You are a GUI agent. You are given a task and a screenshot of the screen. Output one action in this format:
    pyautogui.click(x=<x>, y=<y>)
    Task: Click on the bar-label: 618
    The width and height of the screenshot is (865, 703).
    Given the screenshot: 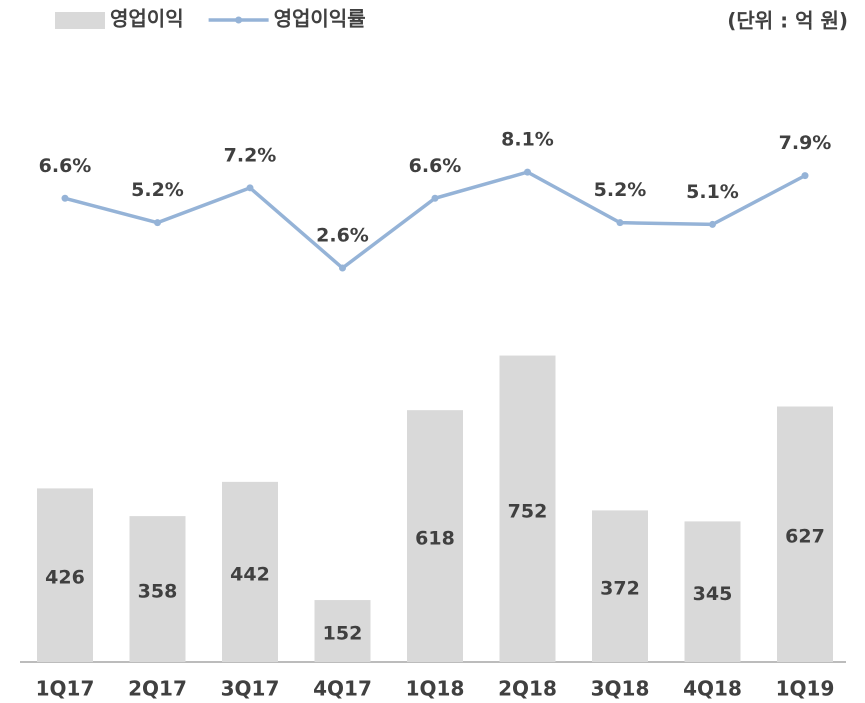 What is the action you would take?
    pyautogui.click(x=435, y=539)
    